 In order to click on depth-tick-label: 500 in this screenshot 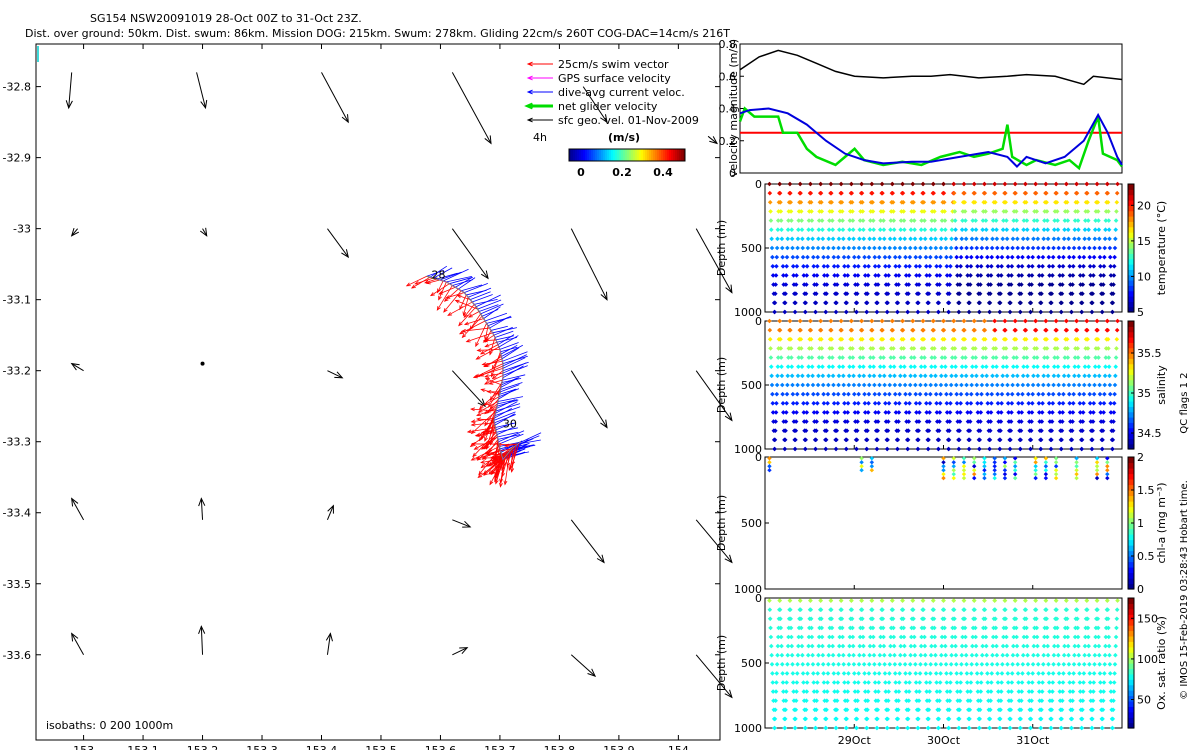, I will do `click(751, 248)`.